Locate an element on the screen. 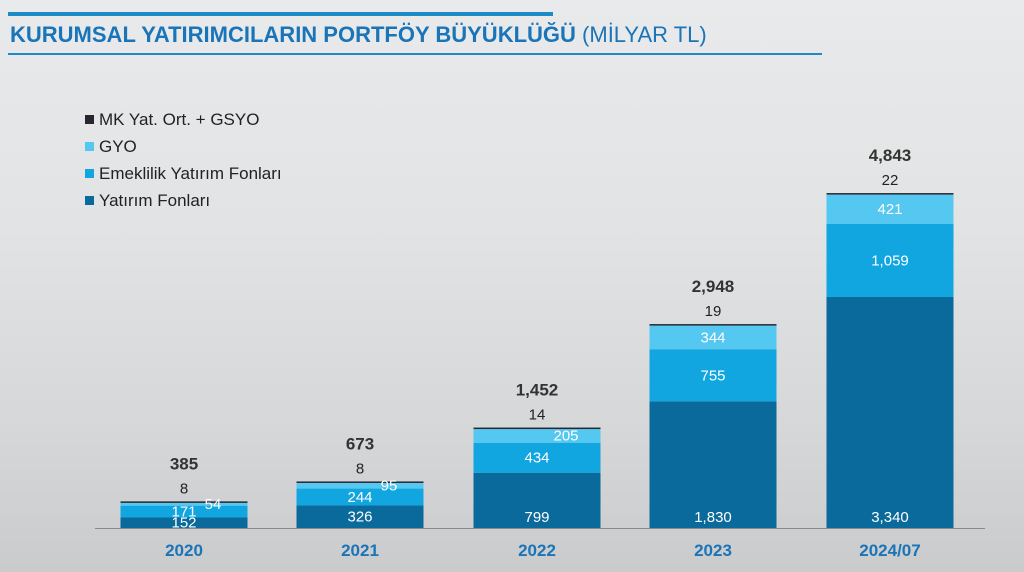 The width and height of the screenshot is (1024, 572). data-label-2022-emeklilik-yat-r-m-fonlar-: 434 is located at coordinates (536, 458).